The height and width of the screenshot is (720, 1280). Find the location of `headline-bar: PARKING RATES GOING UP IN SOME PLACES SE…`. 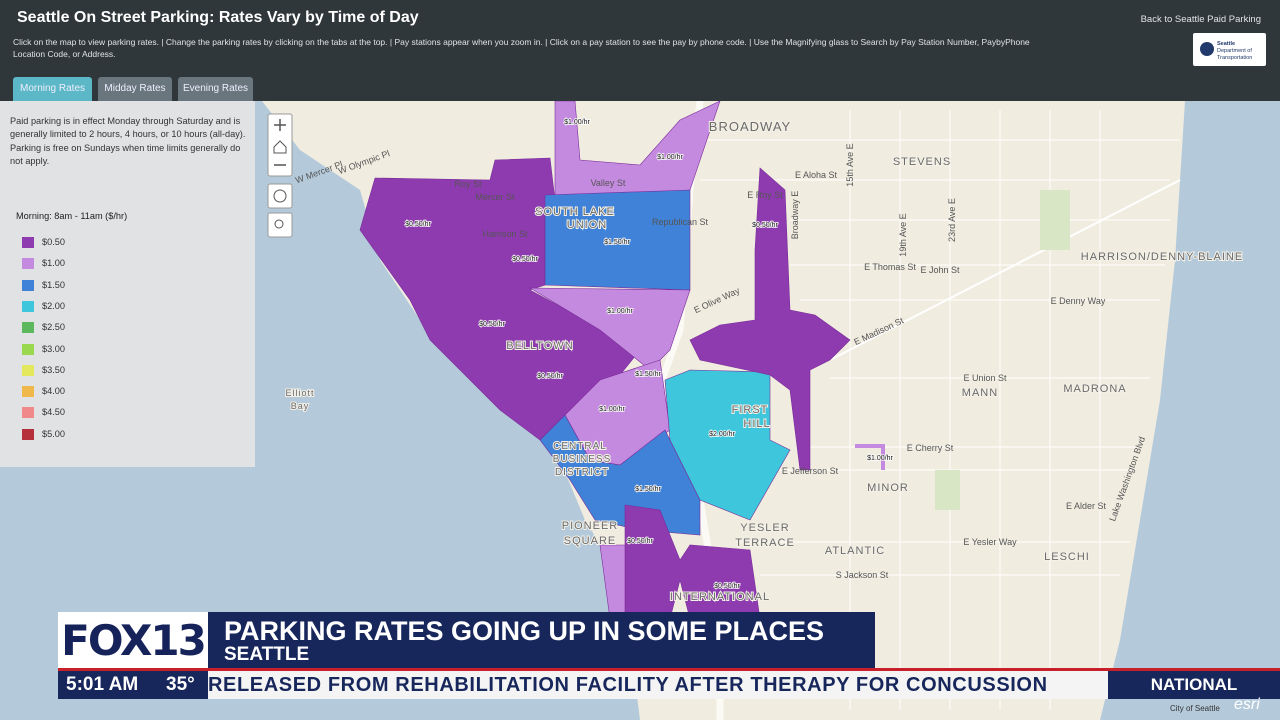

headline-bar: PARKING RATES GOING UP IN SOME PLACES SE… is located at coordinates (541, 641).